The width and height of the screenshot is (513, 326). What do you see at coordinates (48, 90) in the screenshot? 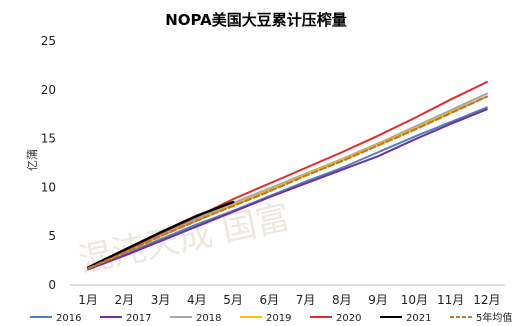
I see `y-tick-label: 20` at bounding box center [48, 90].